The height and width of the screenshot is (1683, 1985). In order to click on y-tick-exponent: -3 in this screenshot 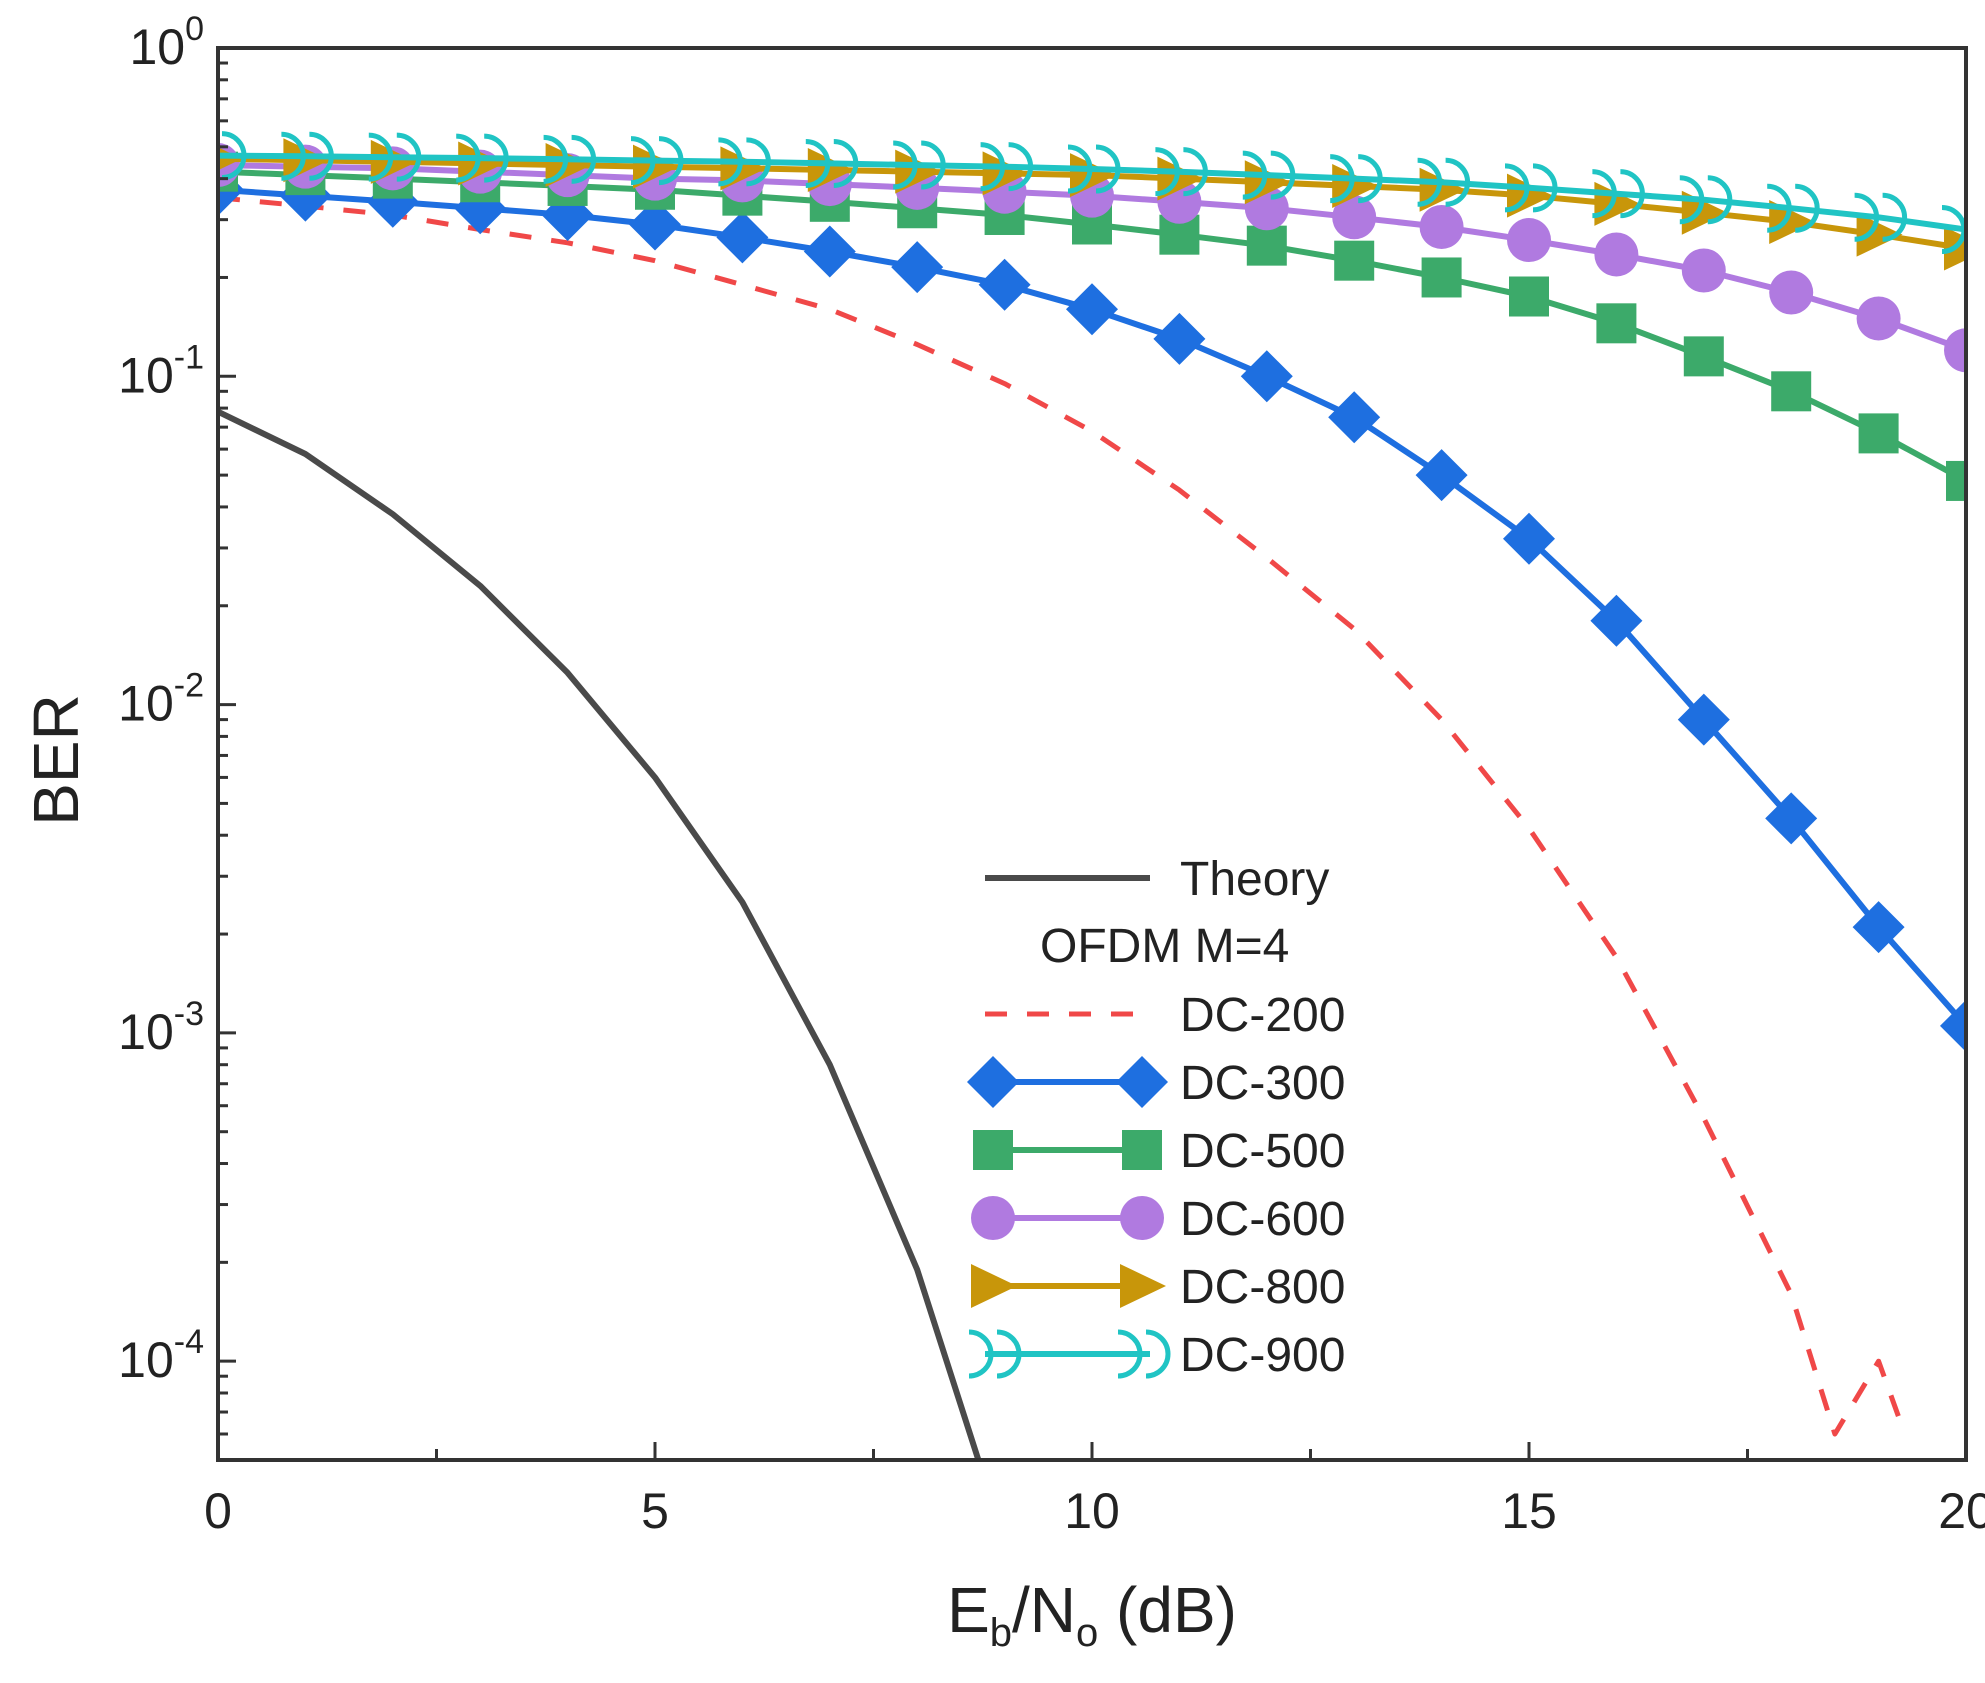, I will do `click(189, 1014)`.